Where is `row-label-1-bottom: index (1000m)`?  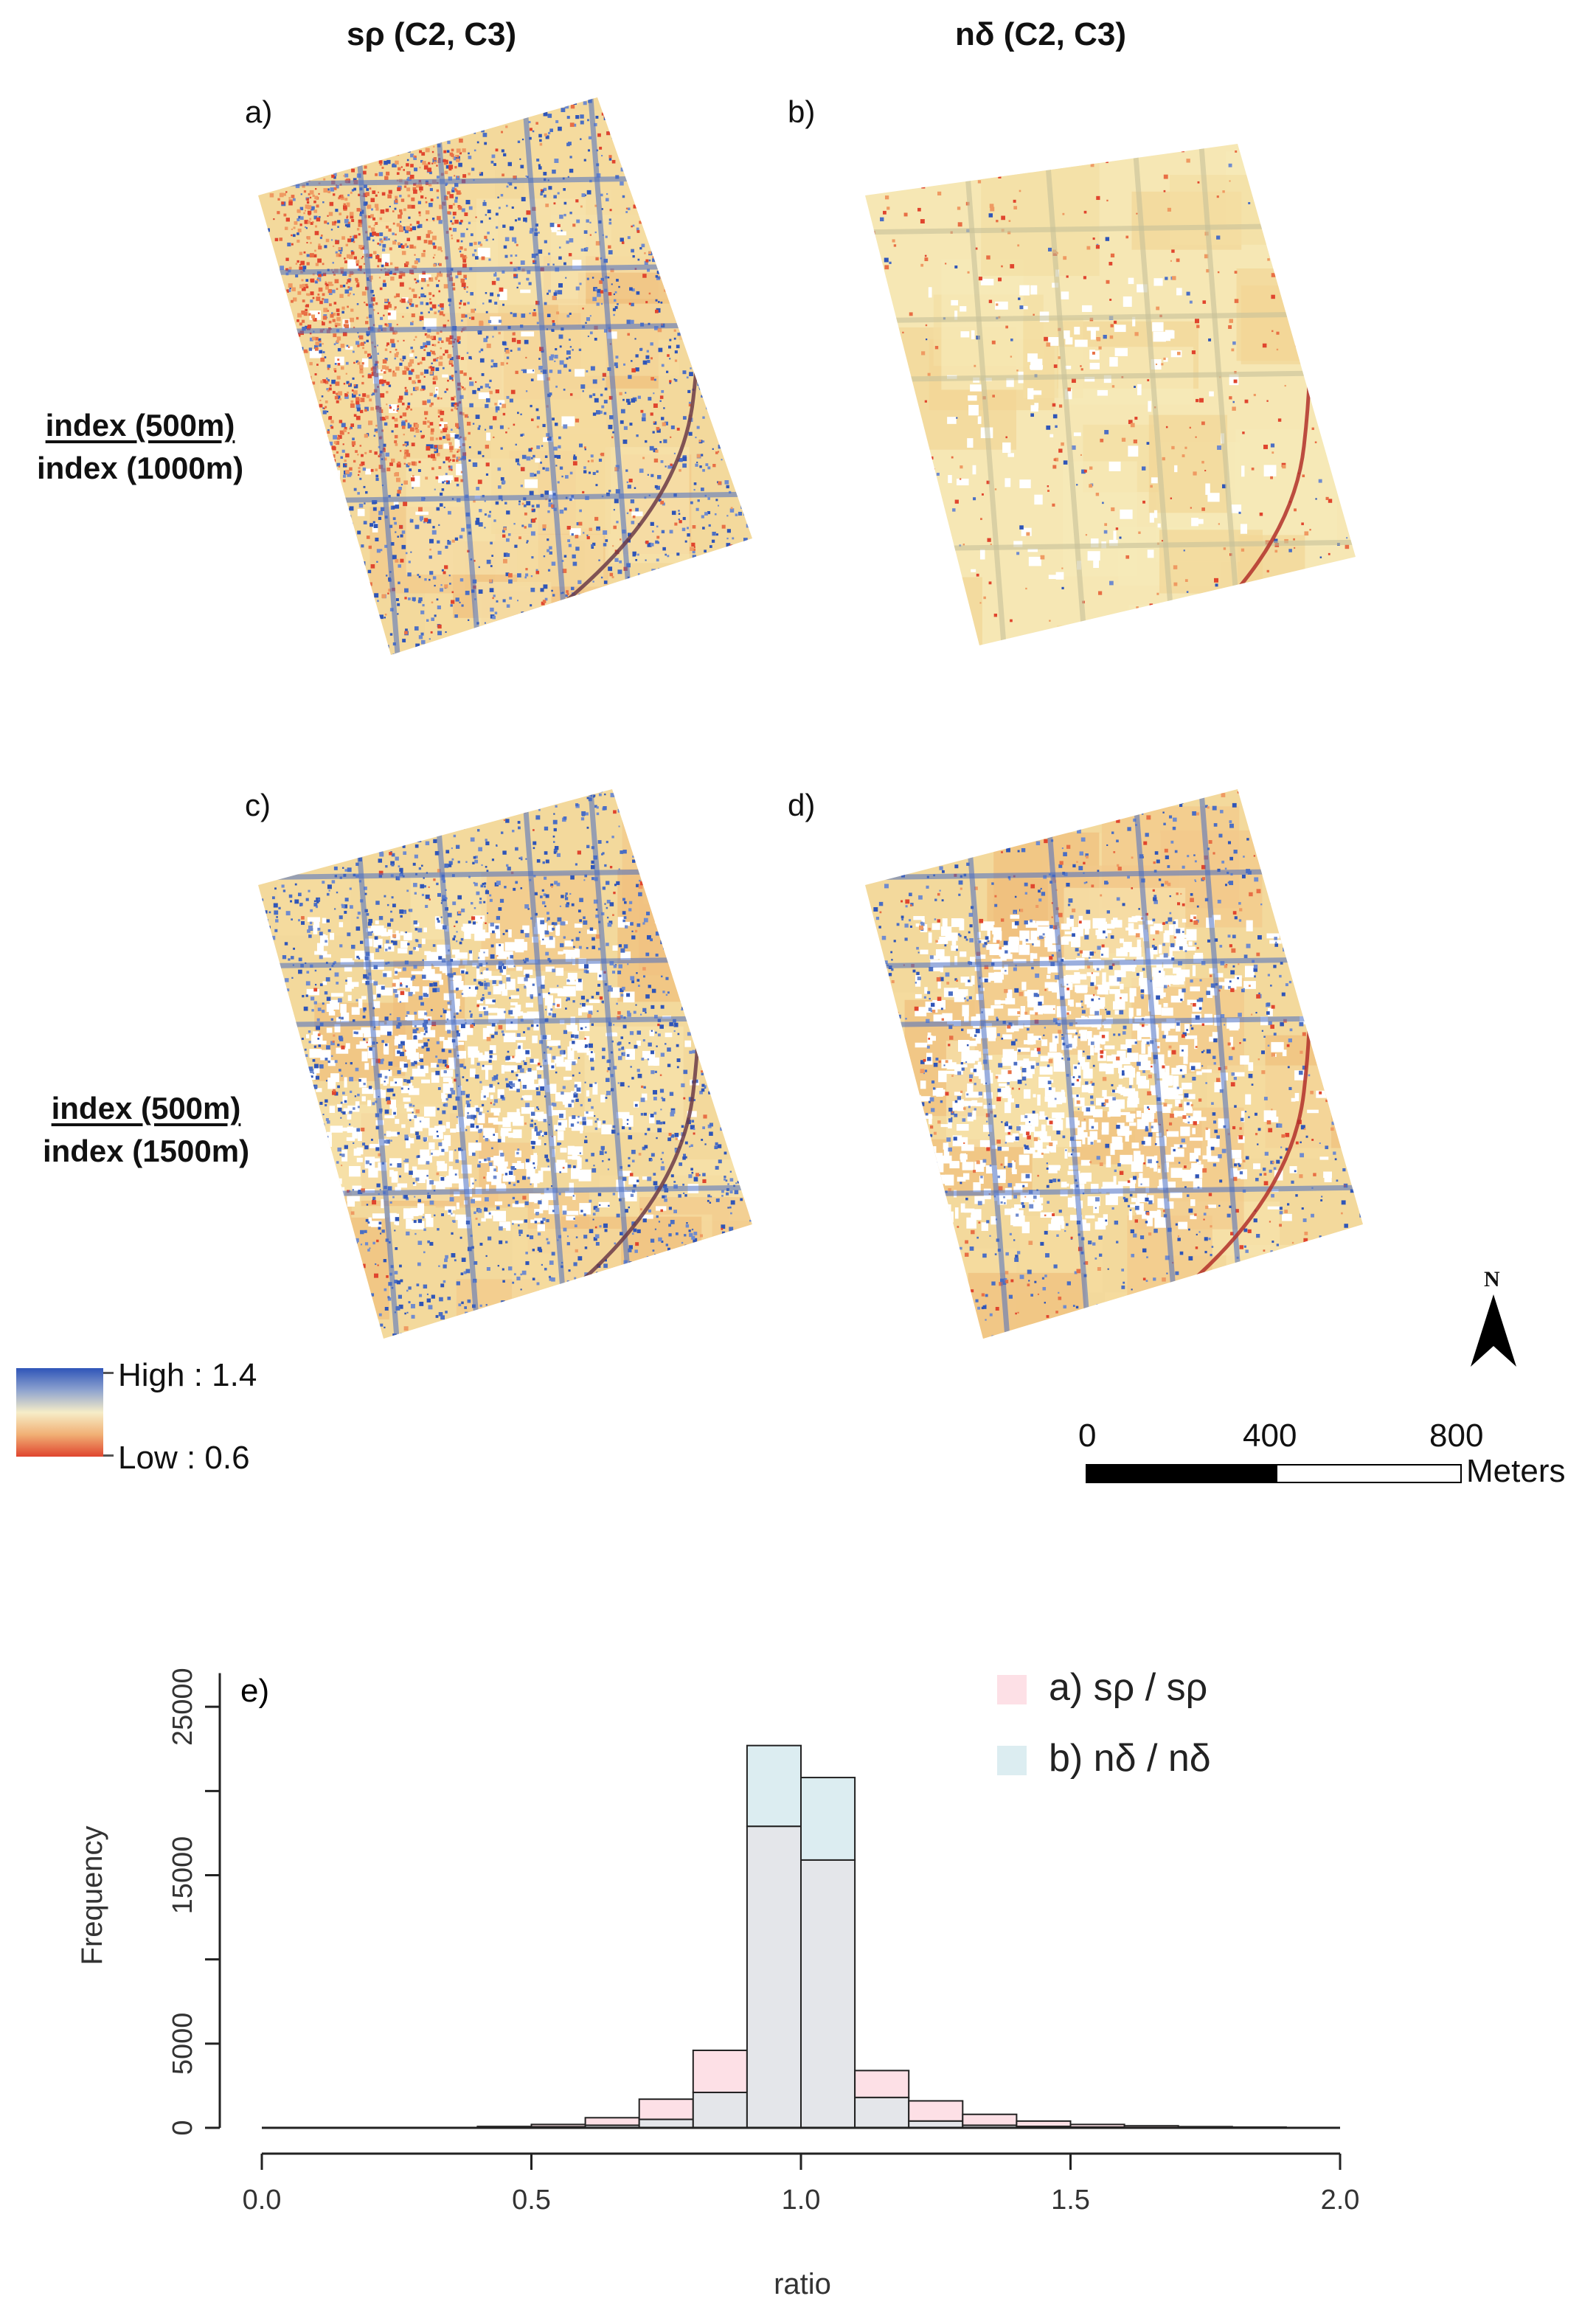 row-label-1-bottom: index (1000m) is located at coordinates (140, 468).